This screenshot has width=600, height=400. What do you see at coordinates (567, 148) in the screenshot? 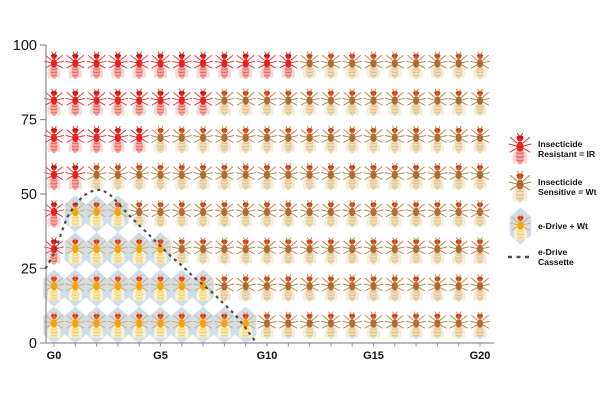
I see `legend-label-ir: Insecticide Resistant = IR` at bounding box center [567, 148].